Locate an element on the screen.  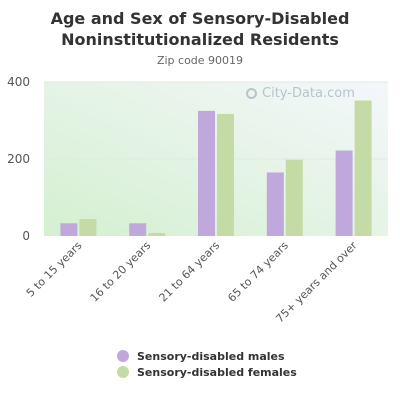
x-tick-label: 65 to 74 years is located at coordinates (258, 272).